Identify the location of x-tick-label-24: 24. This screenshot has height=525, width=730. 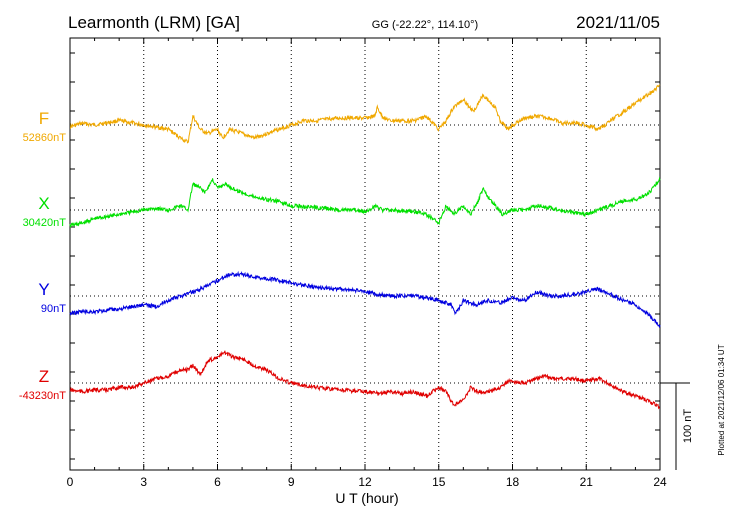
(660, 482).